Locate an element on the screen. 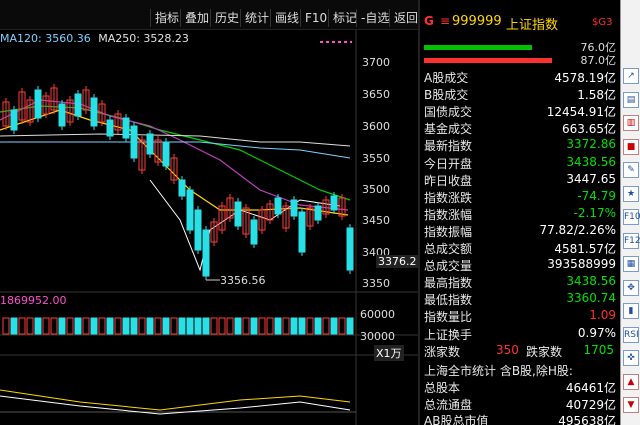  stat-label: 总成交额 is located at coordinates (448, 249).